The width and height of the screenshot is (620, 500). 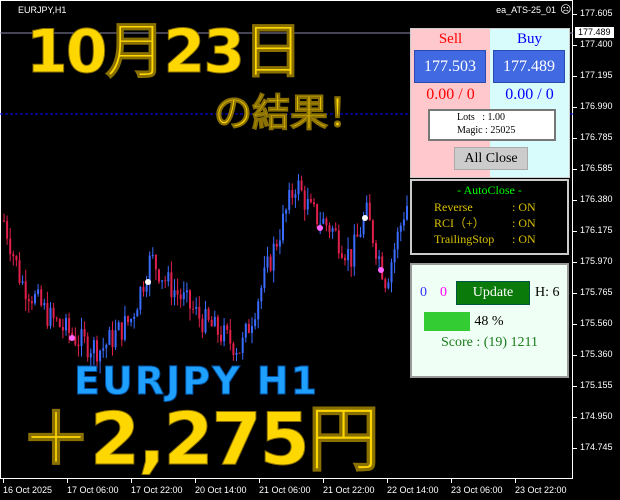 I want to click on sell-button: 177.503, so click(x=450, y=66).